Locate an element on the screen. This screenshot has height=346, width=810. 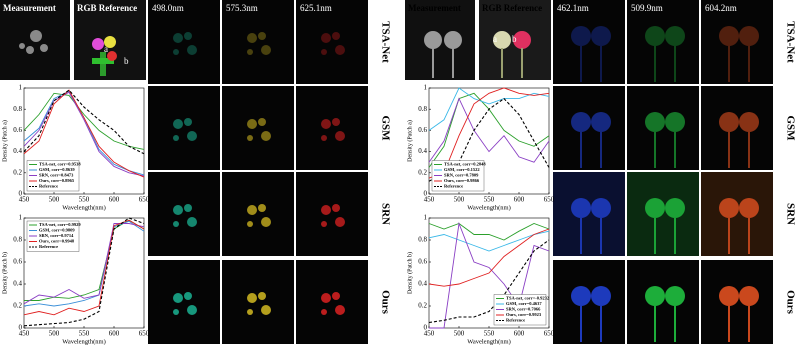
y-axis-label: Density (Patch b) is located at coordinates (4, 273).